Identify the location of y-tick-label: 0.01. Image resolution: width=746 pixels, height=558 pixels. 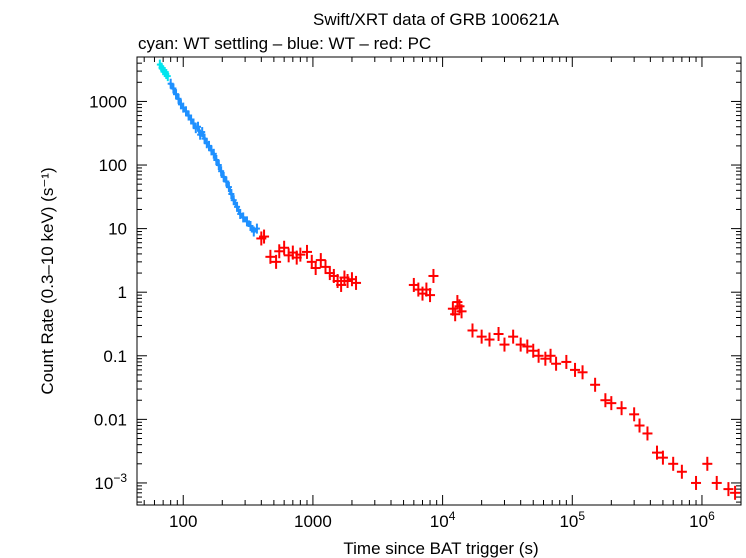
(110, 419).